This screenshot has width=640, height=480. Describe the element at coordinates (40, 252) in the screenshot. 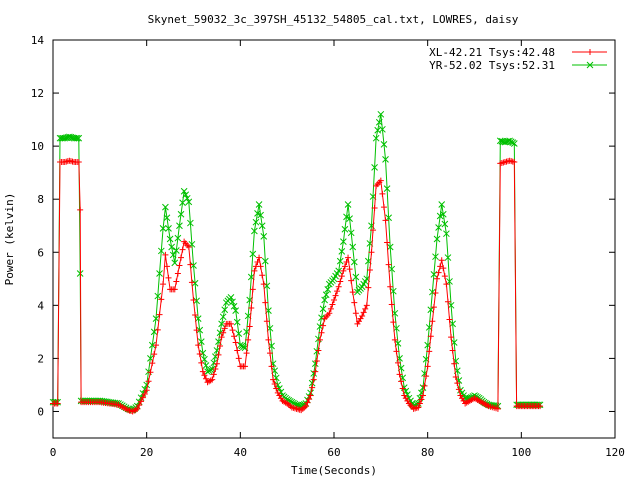

I see `y-tick-label: 6` at that location.